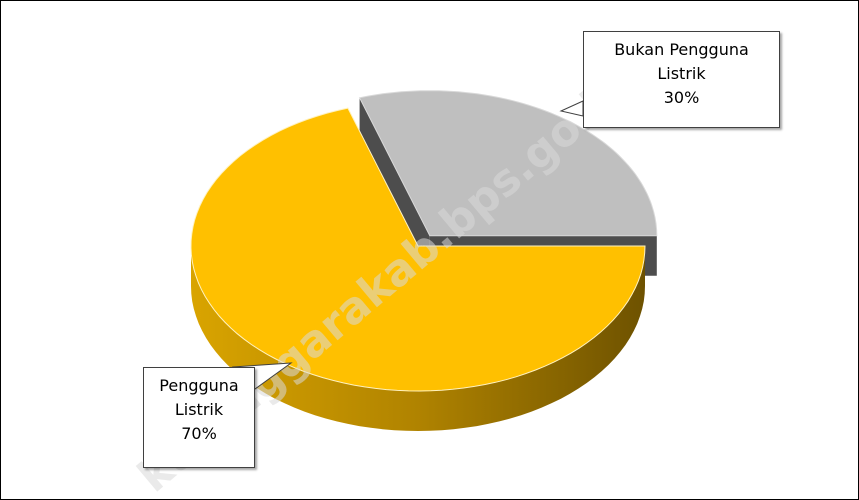  I want to click on value-label: 30%, so click(681, 97).